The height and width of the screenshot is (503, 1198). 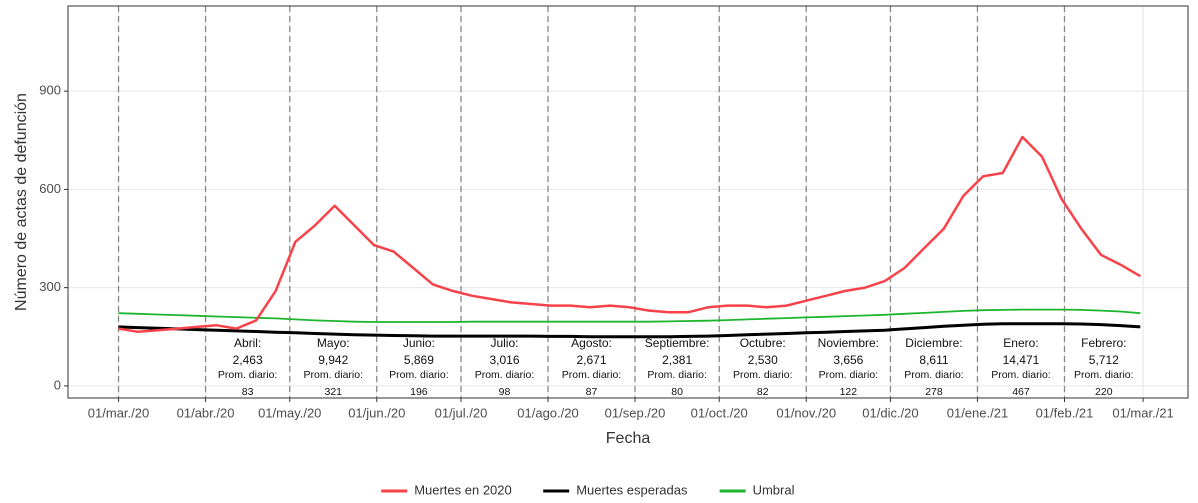 I want to click on month-name: Julio:, so click(x=504, y=343).